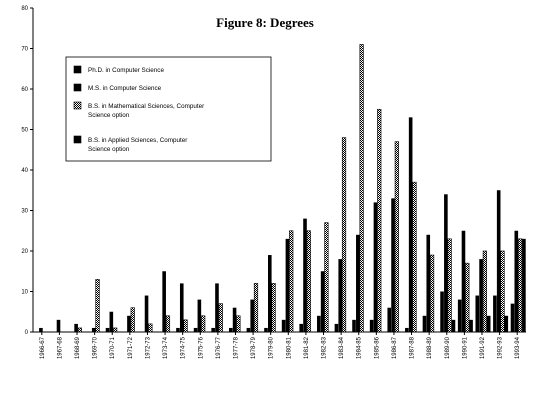 The width and height of the screenshot is (534, 404). I want to click on x-tick-label: 1980-81, so click(289, 347).